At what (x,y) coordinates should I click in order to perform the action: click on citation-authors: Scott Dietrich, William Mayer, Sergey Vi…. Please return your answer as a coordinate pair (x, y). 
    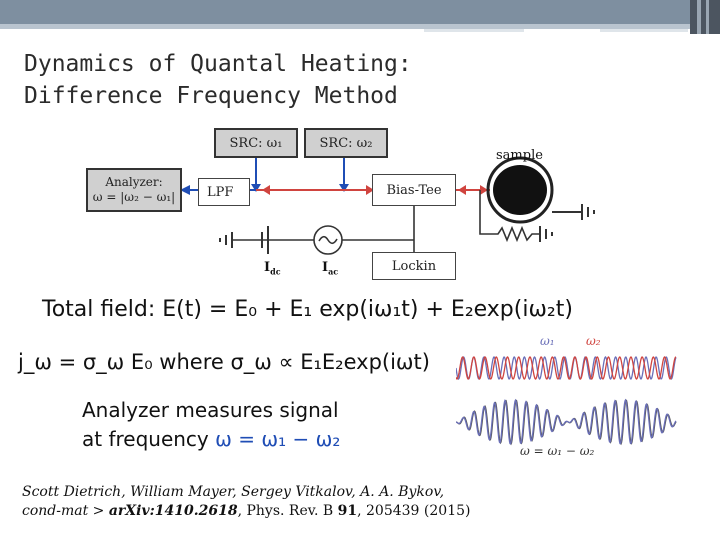
    Looking at the image, I should click on (233, 492).